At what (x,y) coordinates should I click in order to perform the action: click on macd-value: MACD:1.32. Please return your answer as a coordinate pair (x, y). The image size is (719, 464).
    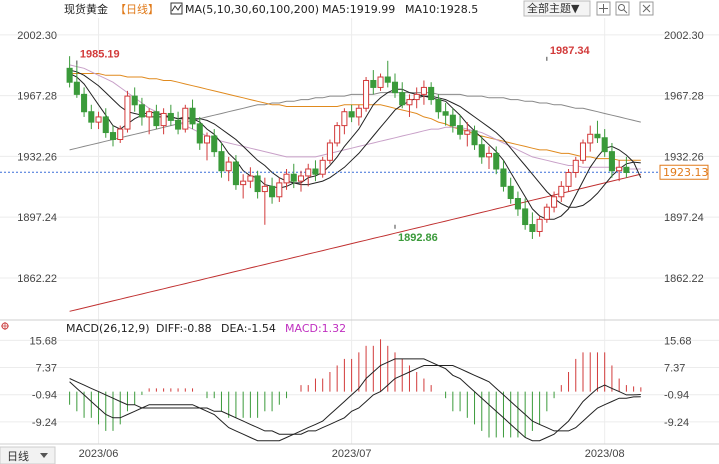
    Looking at the image, I should click on (315, 328).